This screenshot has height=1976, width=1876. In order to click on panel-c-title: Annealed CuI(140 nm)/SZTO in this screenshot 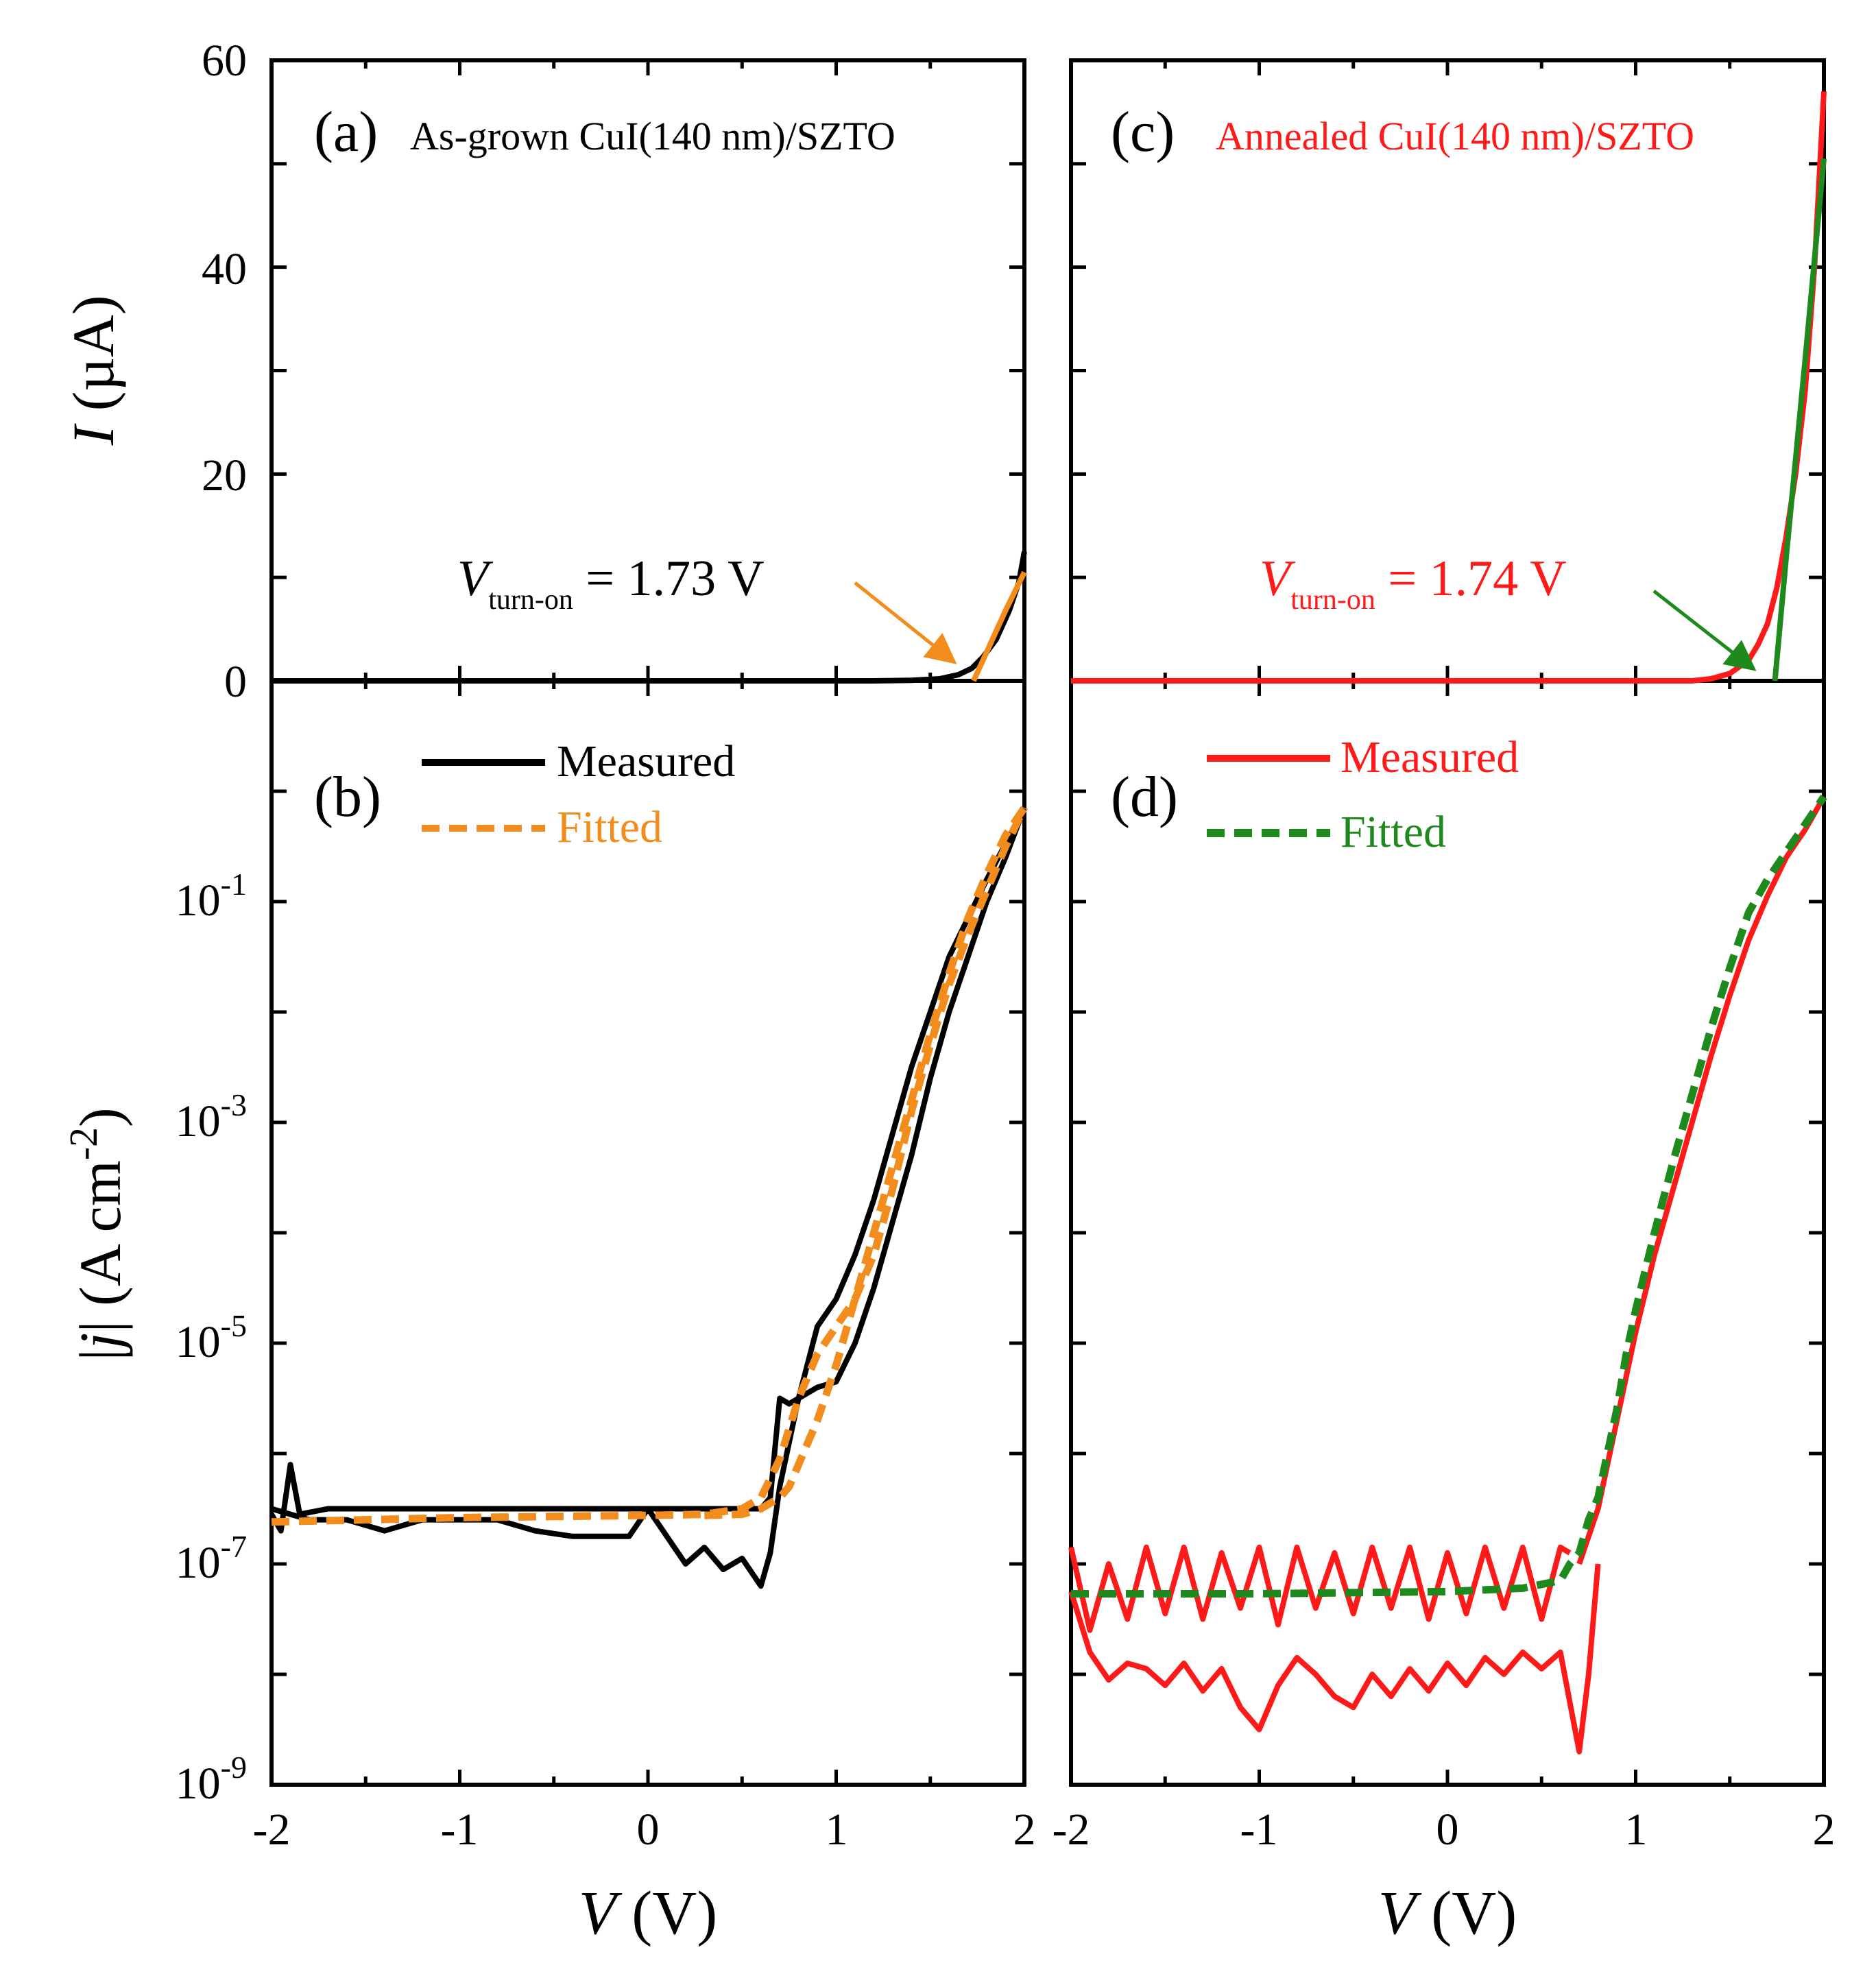, I will do `click(1455, 136)`.